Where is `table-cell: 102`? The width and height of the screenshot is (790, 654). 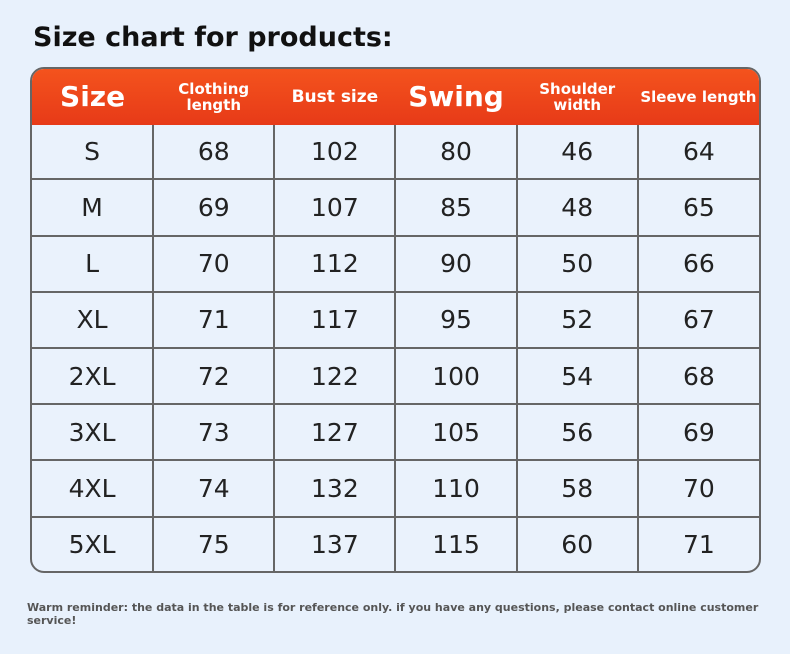
table-cell: 102 is located at coordinates (335, 153).